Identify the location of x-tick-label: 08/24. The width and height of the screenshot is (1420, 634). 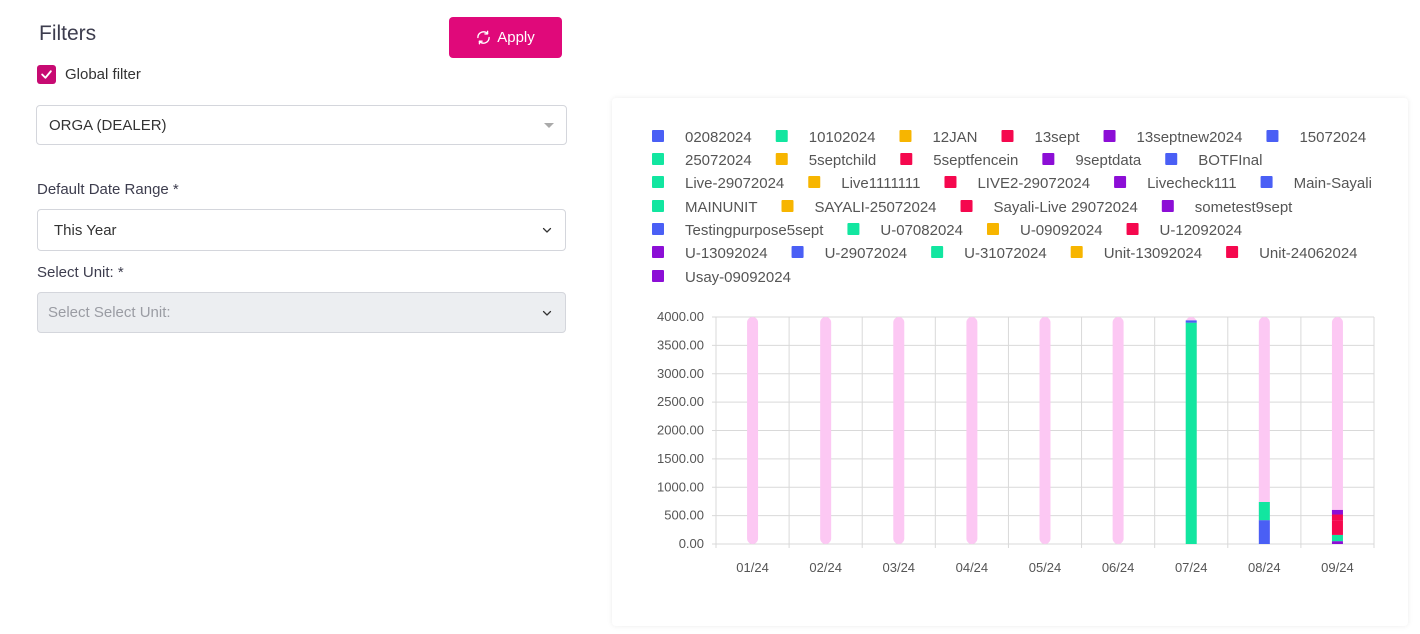
(1264, 567).